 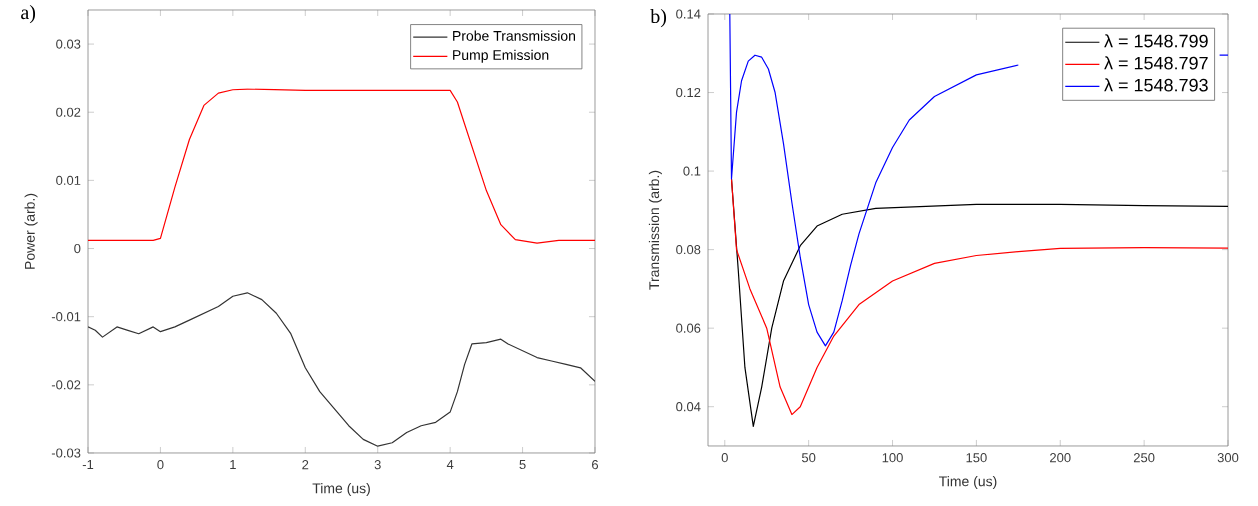 What do you see at coordinates (688, 407) in the screenshot?
I see `y-tick-label: 0.04` at bounding box center [688, 407].